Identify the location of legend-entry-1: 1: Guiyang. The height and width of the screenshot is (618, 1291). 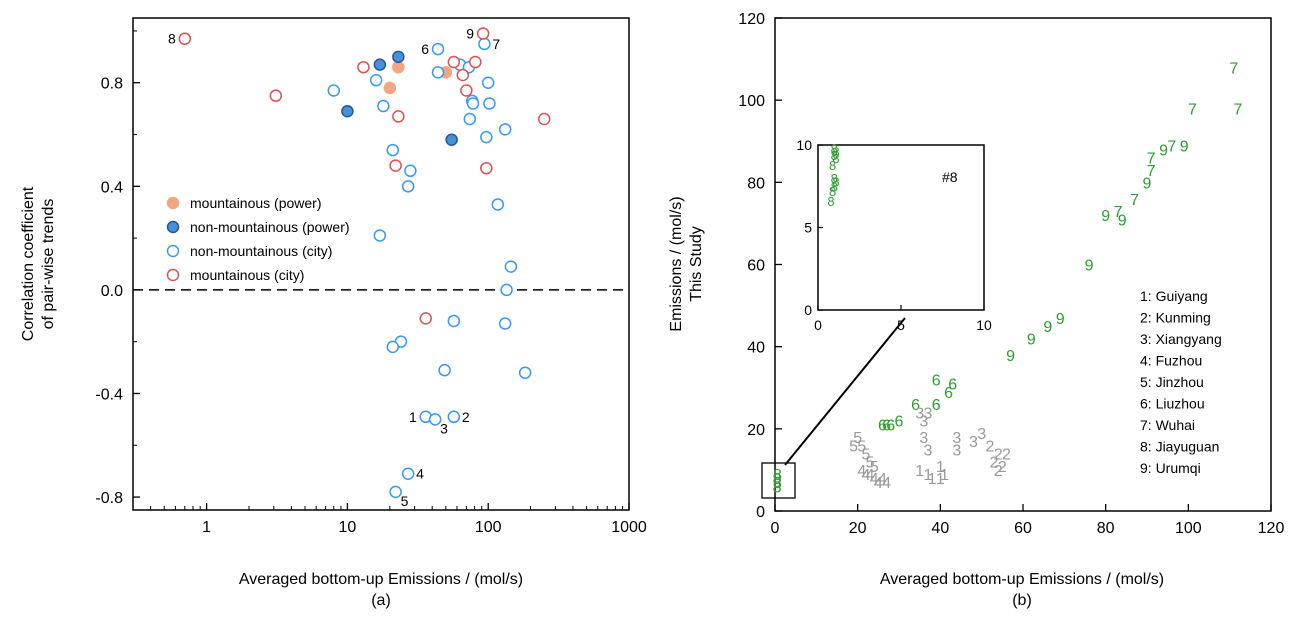
(1174, 296).